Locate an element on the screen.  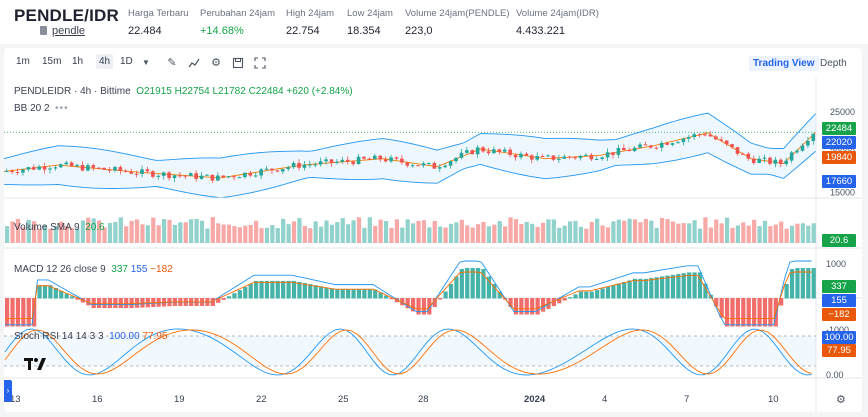
interval-1h: 1h is located at coordinates (78, 61).